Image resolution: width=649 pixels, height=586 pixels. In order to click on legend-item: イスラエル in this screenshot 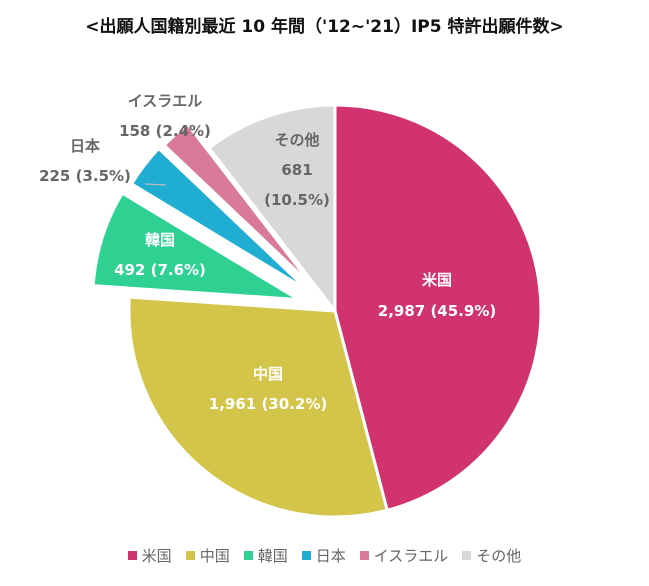, I will do `click(404, 555)`.